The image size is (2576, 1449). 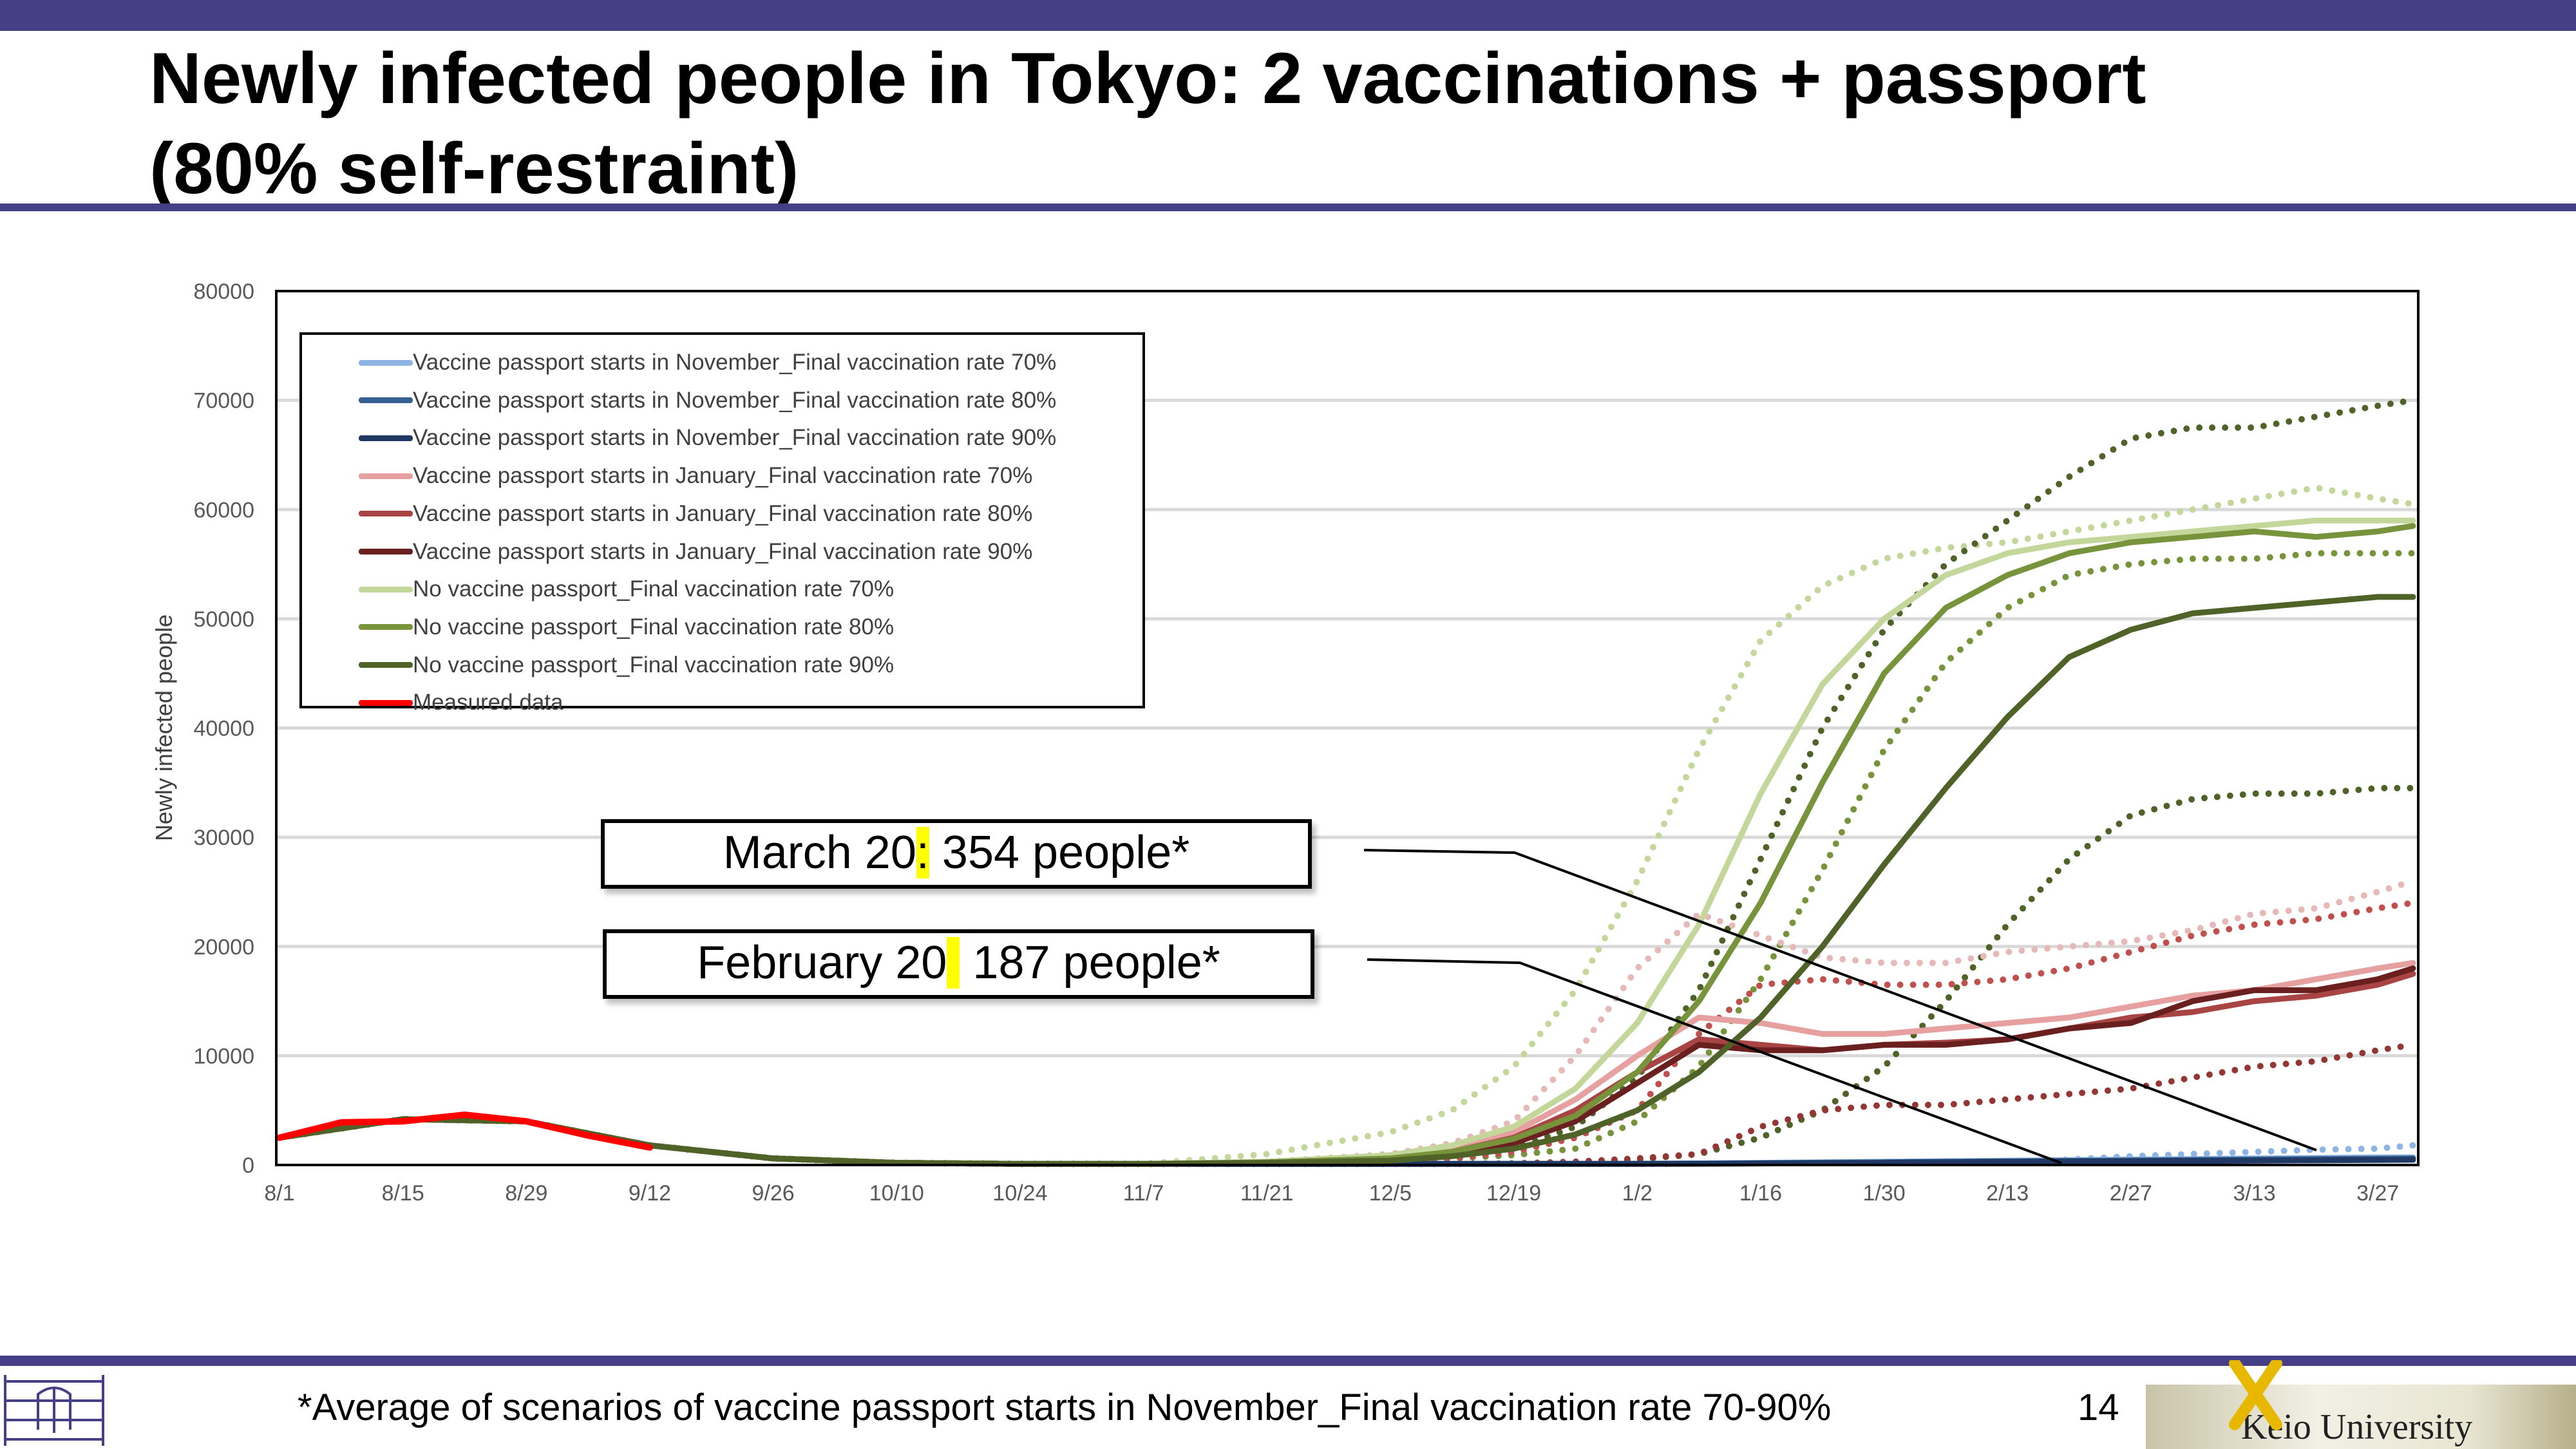 I want to click on page-number: 14, so click(x=2099, y=1407).